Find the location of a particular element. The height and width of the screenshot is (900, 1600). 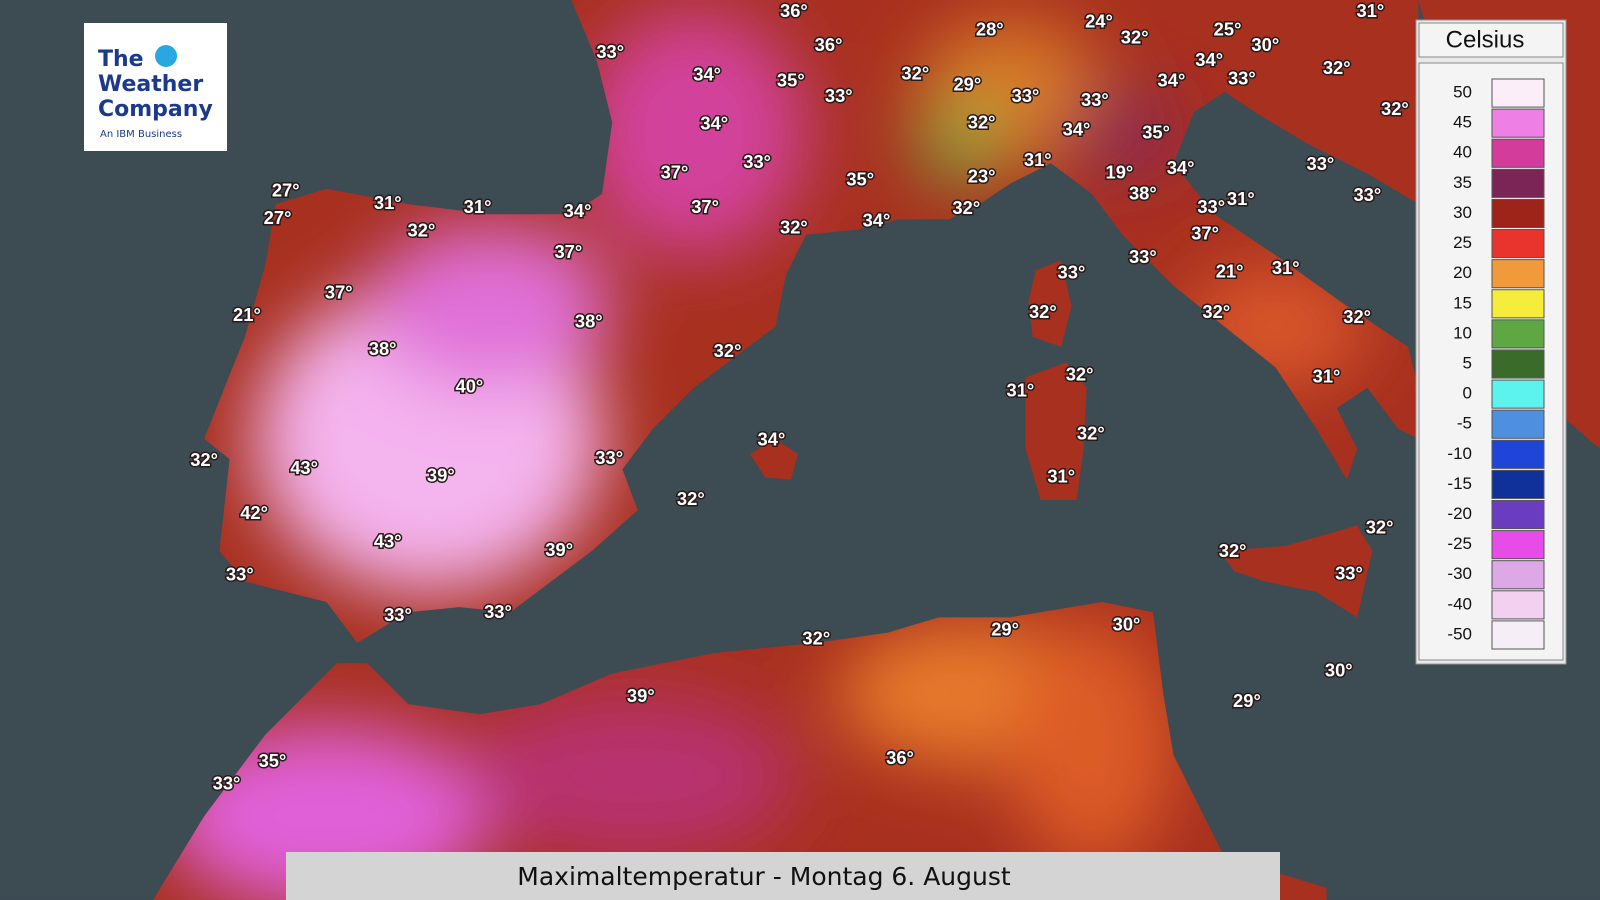

legend-label: 30 is located at coordinates (1462, 212).